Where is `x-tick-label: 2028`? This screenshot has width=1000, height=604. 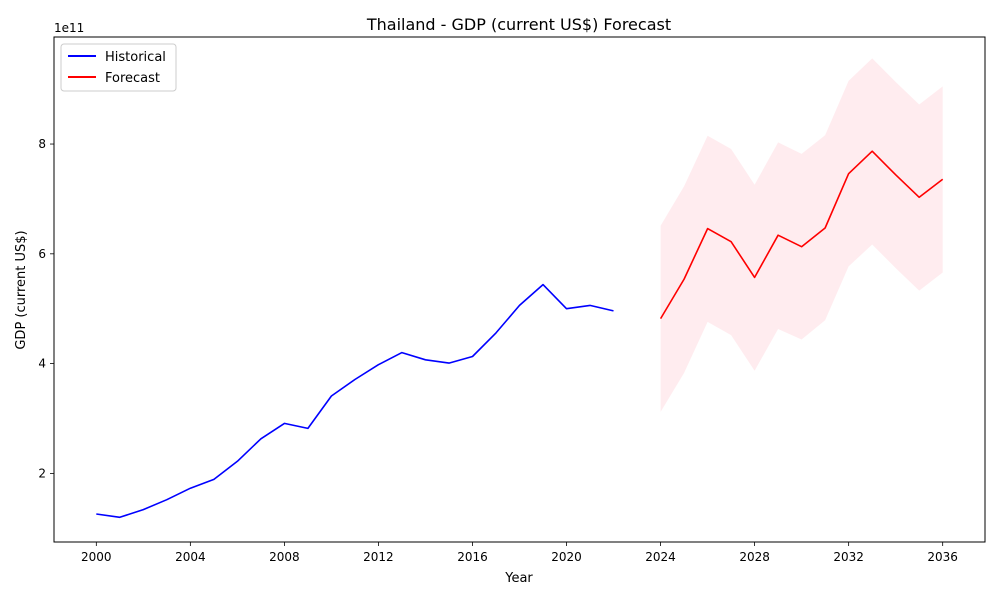
x-tick-label: 2028 is located at coordinates (754, 557).